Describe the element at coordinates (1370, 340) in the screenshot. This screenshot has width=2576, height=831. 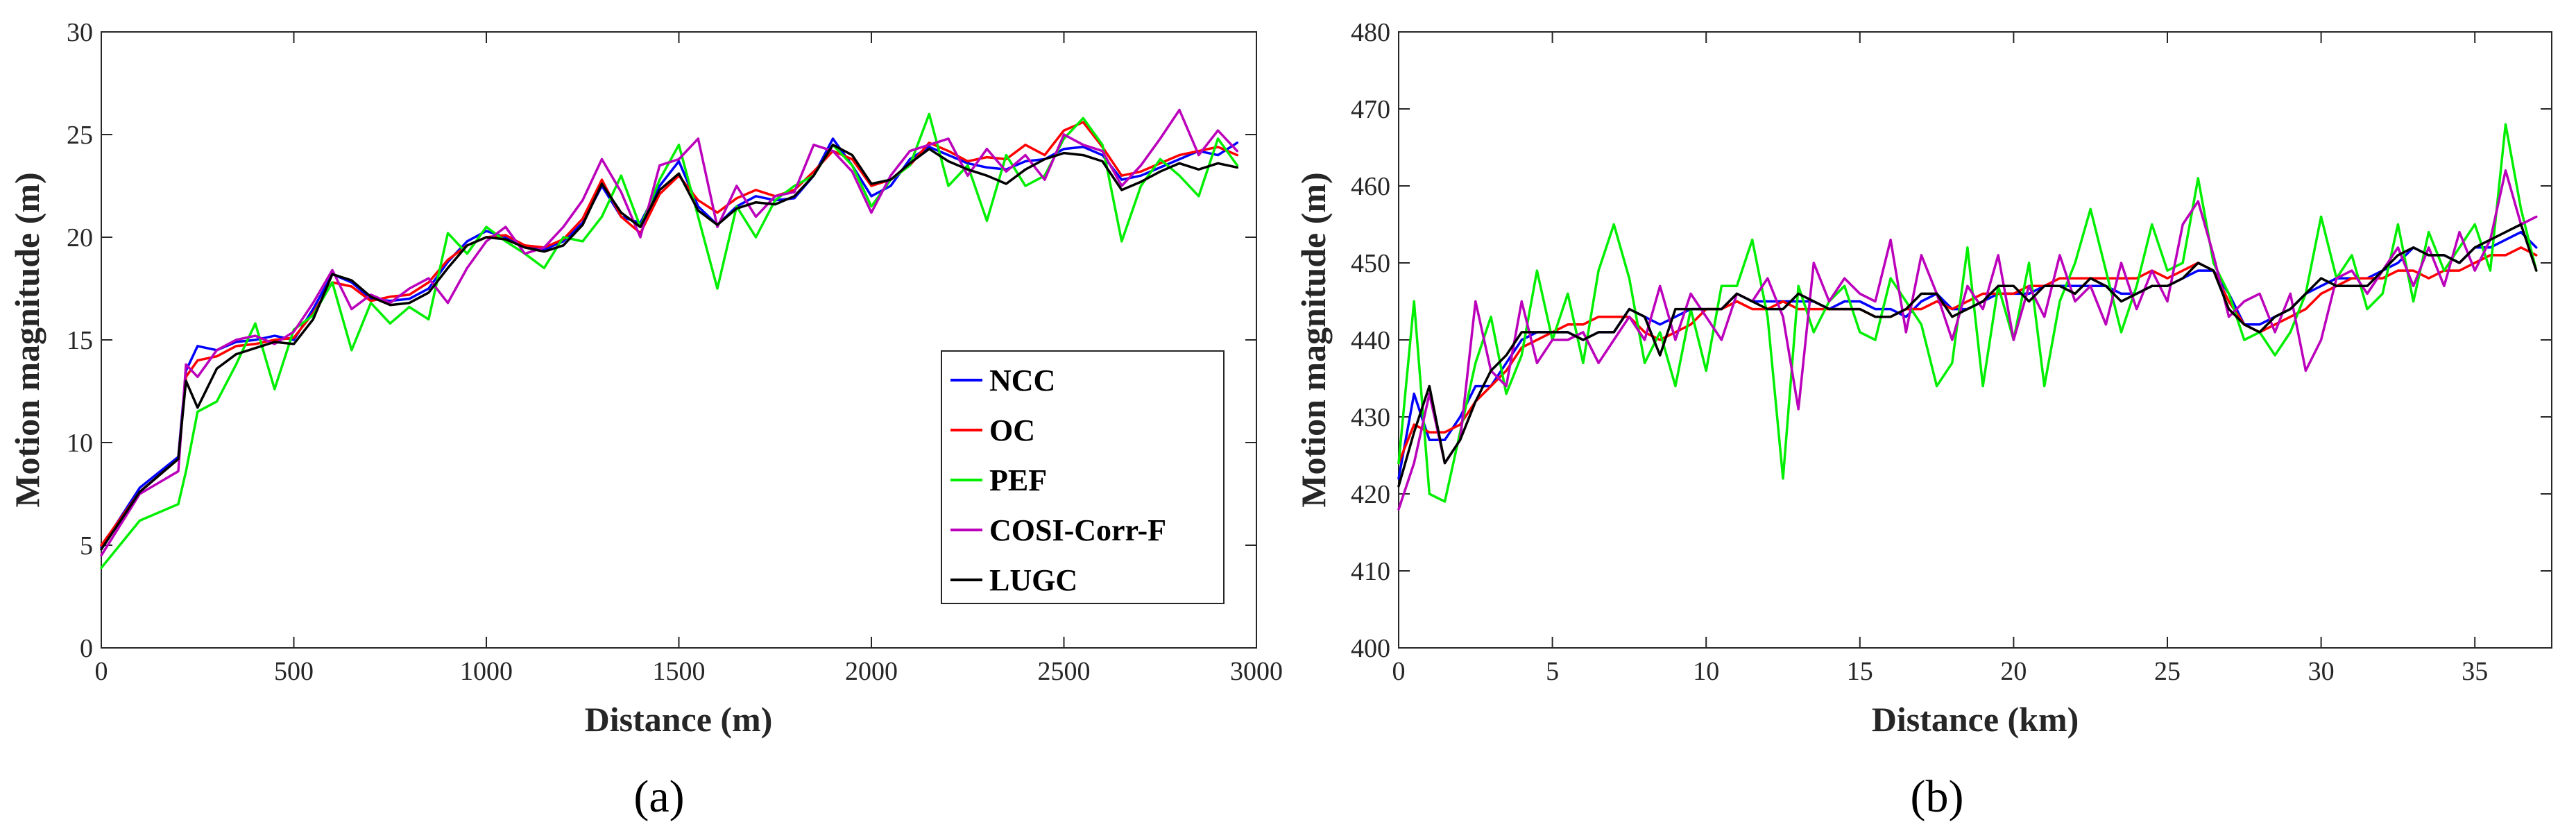
I see `y-tick-label-b: 440` at that location.